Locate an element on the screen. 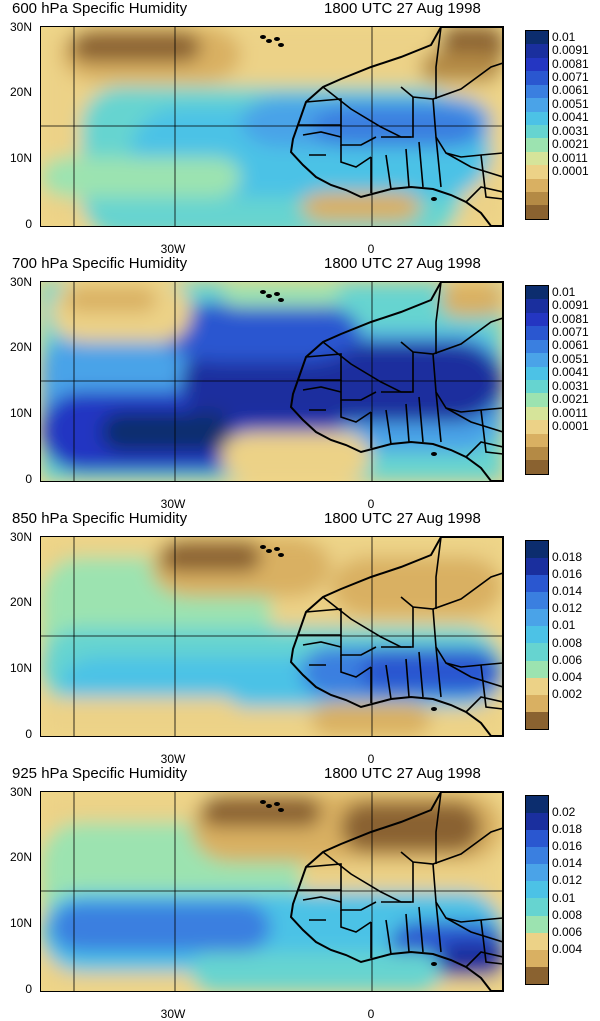  colorbar-label: 0.006 is located at coordinates (567, 659).